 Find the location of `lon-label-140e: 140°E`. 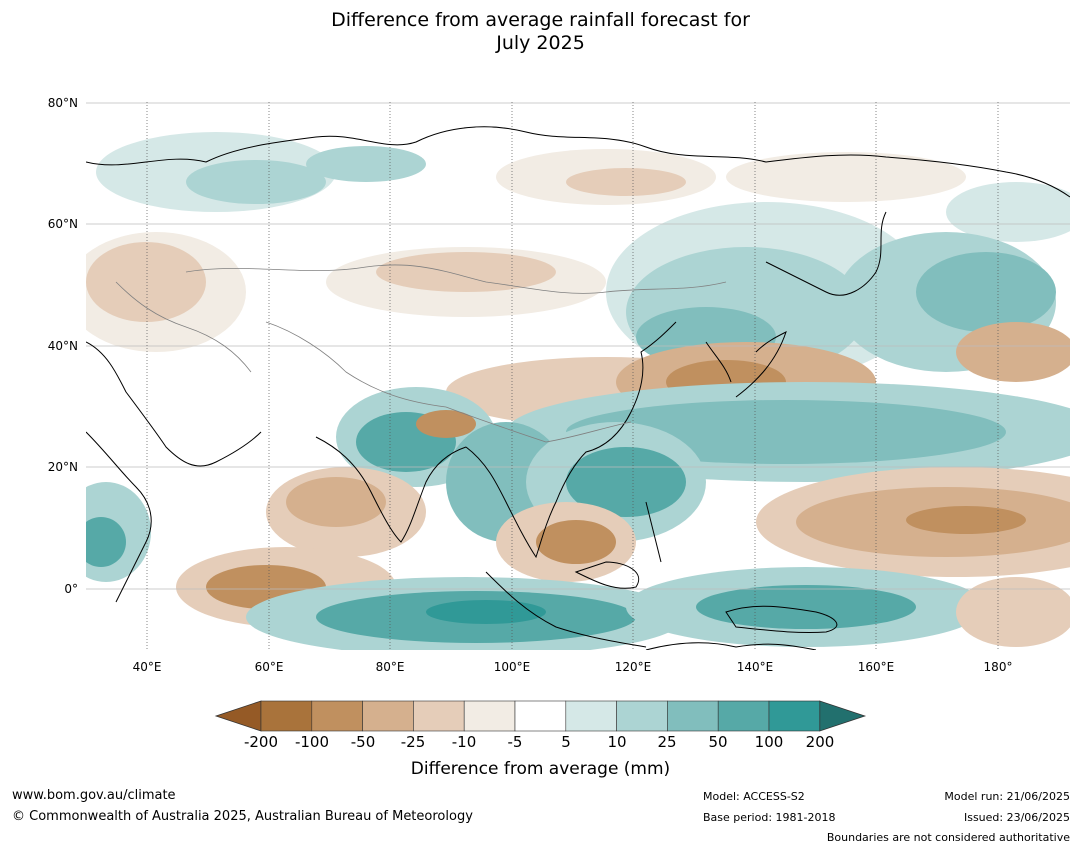

lon-label-140e: 140°E is located at coordinates (755, 667).